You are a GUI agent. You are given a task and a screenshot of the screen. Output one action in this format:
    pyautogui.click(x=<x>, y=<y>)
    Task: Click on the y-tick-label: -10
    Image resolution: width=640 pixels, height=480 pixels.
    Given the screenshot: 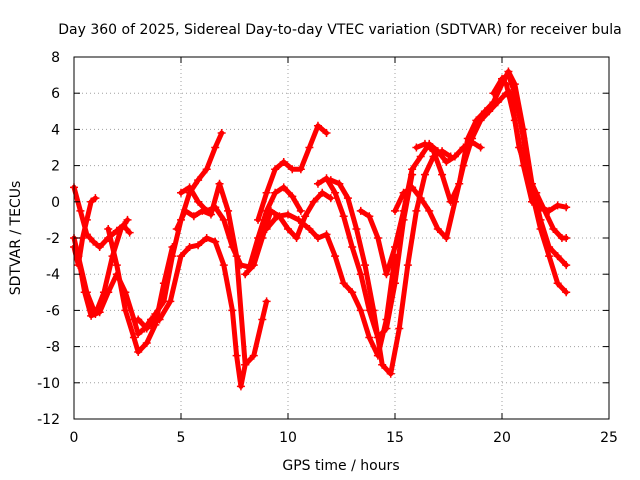 What is the action you would take?
    pyautogui.click(x=48, y=384)
    